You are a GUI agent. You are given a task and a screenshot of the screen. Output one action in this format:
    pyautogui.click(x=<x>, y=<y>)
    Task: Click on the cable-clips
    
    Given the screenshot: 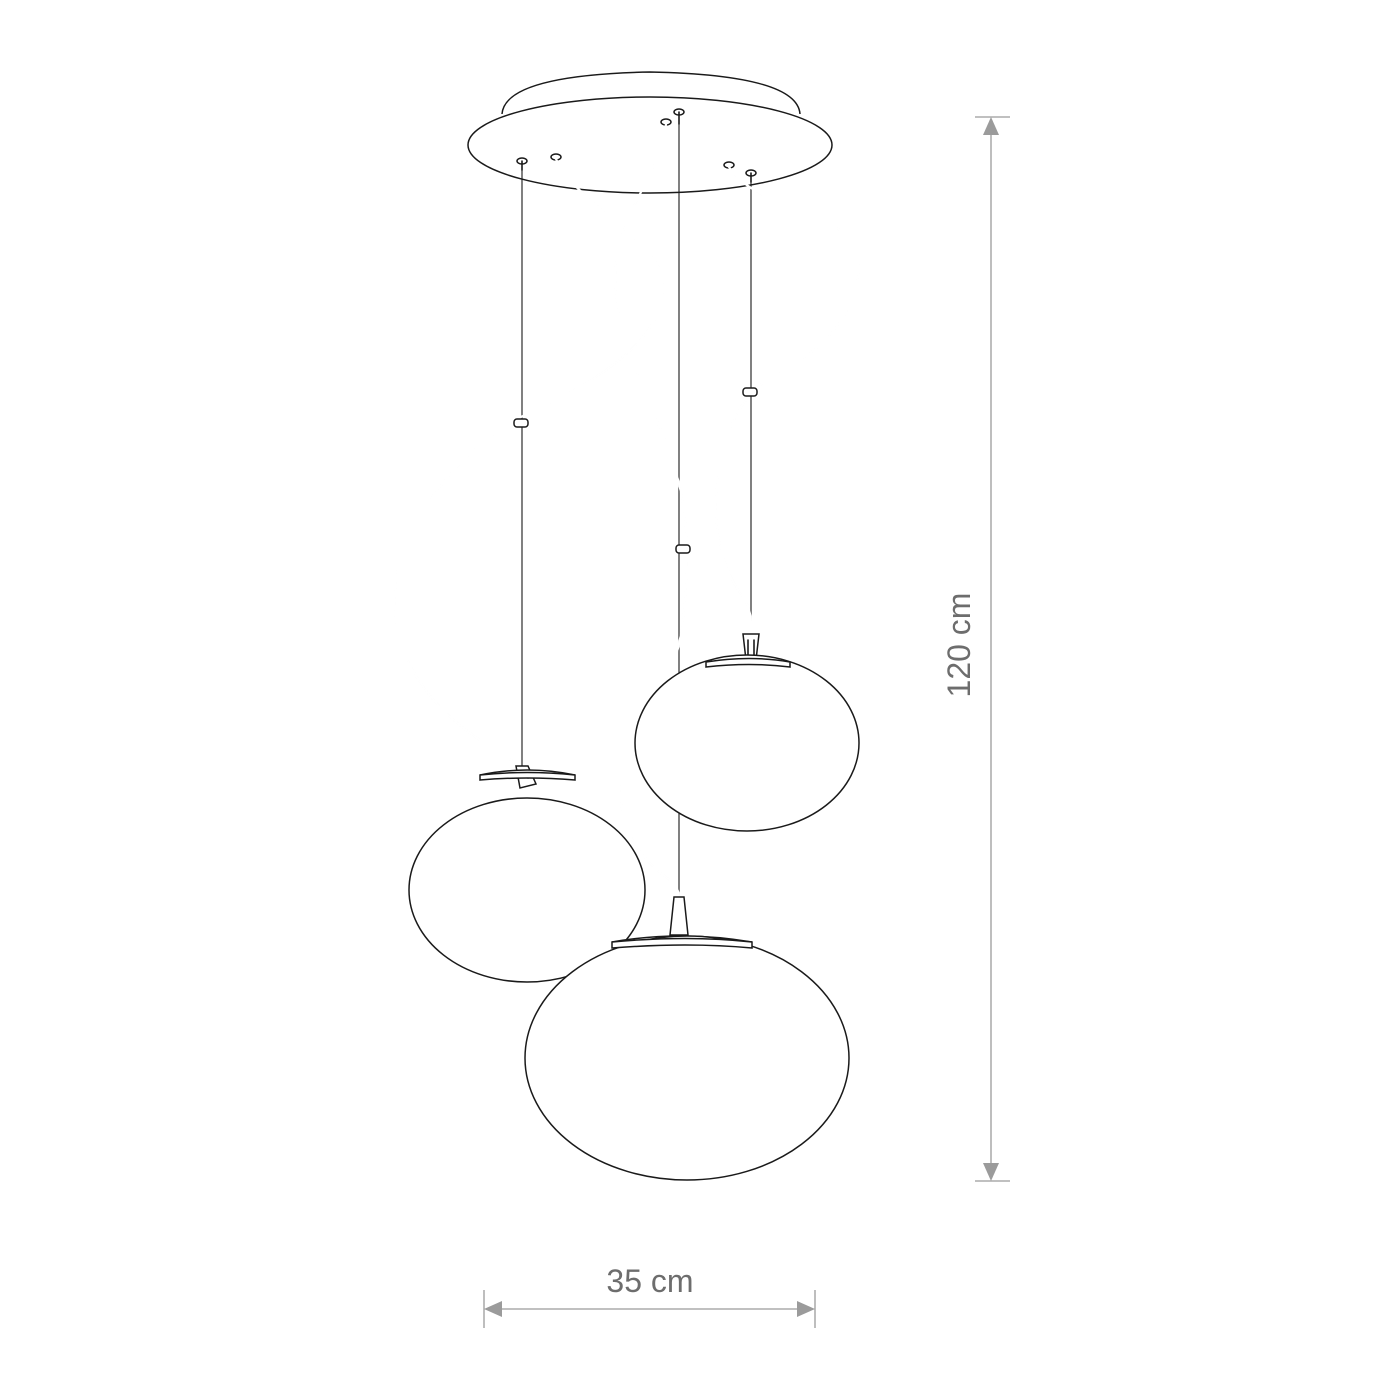 What is the action you would take?
    pyautogui.click(x=635, y=470)
    